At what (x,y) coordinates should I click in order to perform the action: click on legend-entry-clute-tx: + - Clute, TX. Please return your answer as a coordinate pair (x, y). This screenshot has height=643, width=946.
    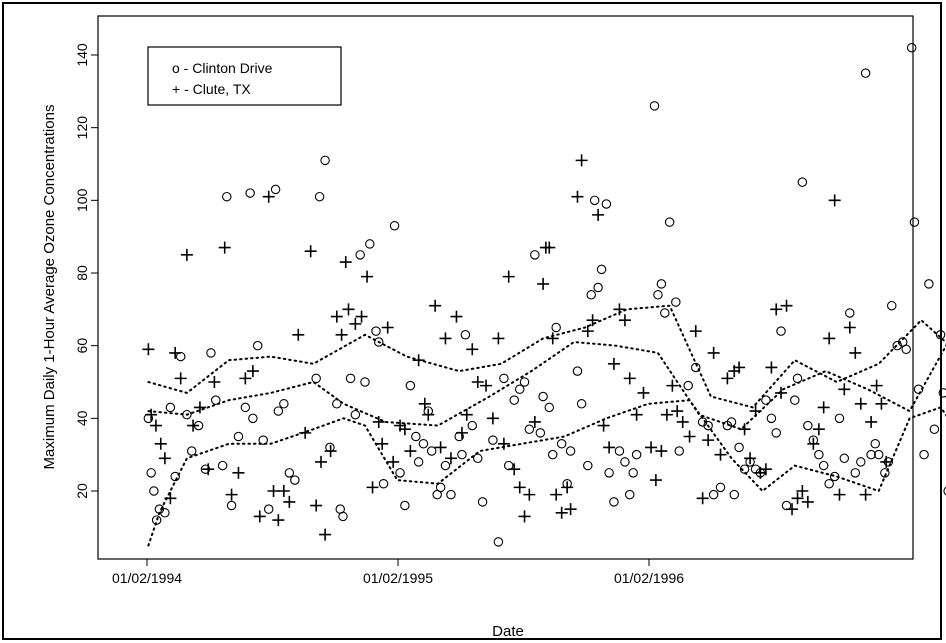
    Looking at the image, I should click on (211, 89).